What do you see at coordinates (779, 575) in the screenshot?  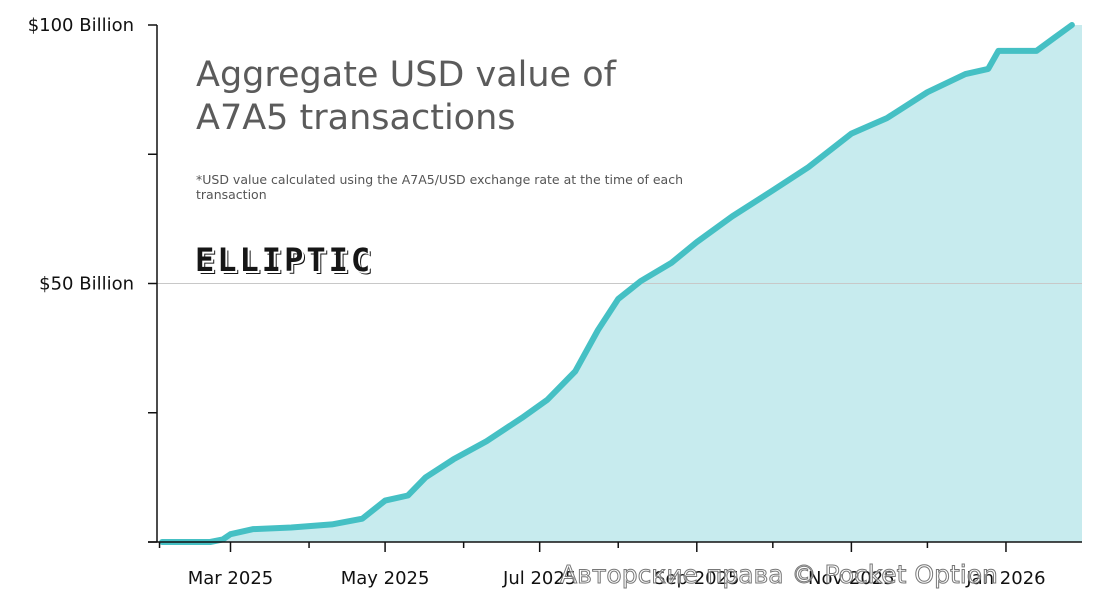 I see `watermark: Авторские права © Pocket Option` at bounding box center [779, 575].